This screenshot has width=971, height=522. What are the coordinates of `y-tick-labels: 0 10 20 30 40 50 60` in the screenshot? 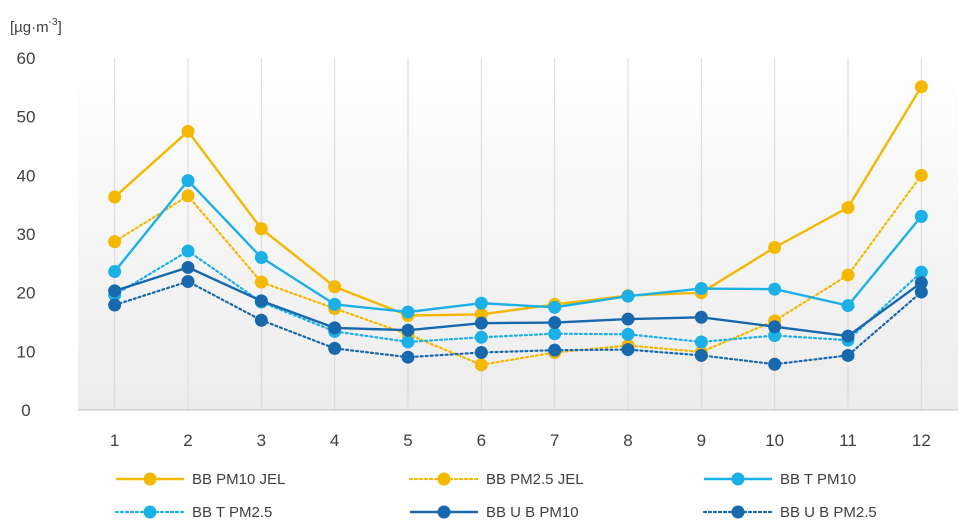 It's located at (26, 234).